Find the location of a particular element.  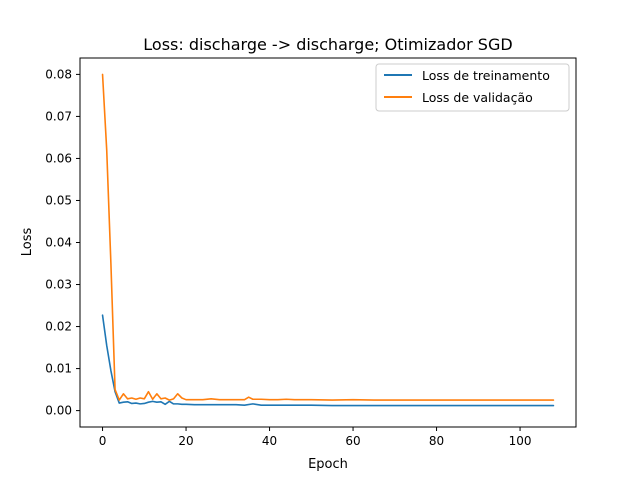

legend: Loss de treinamento Loss de validação is located at coordinates (472, 87).